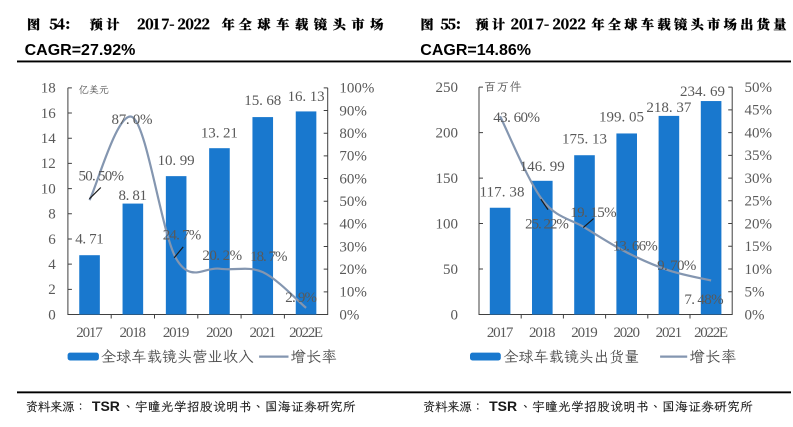 This screenshot has width=793, height=427. Describe the element at coordinates (502, 192) in the screenshot. I see `svg-text: 117. 38` at that location.